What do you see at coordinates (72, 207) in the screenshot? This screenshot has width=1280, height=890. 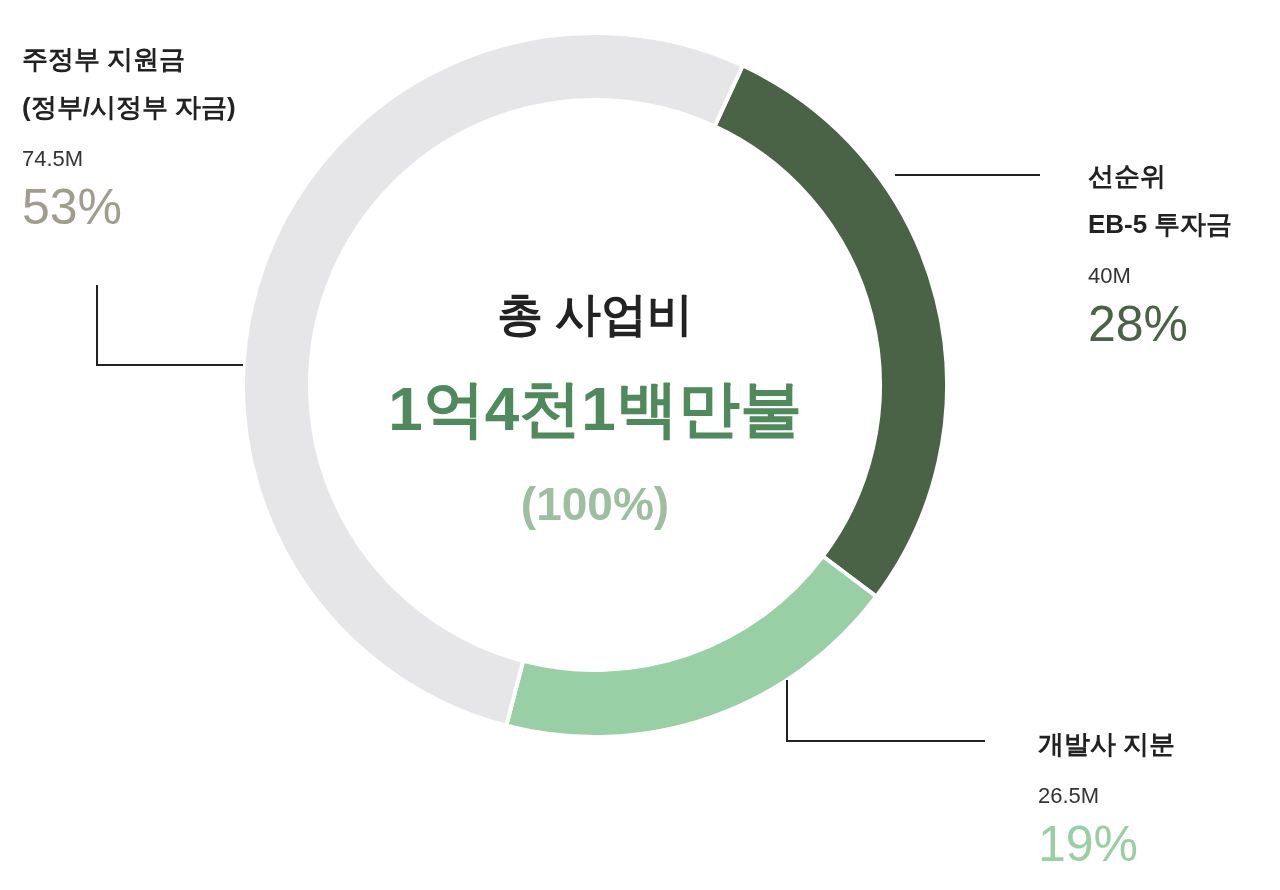 I see `text: 53%` at bounding box center [72, 207].